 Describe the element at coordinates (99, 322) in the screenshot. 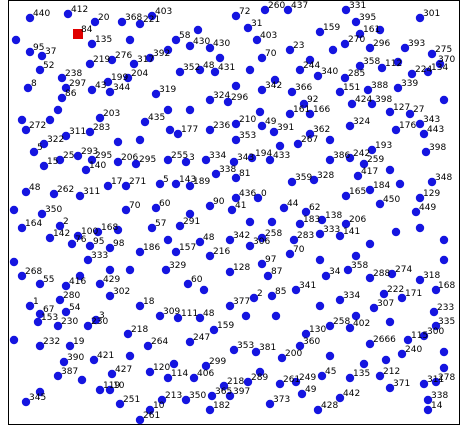

I see `point-label: 230` at that location.